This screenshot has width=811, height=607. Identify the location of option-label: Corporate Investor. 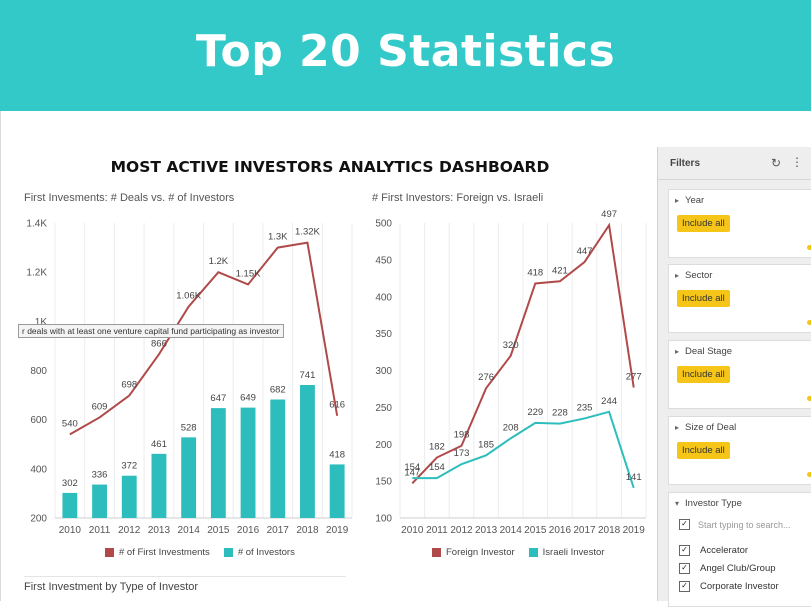
(739, 586).